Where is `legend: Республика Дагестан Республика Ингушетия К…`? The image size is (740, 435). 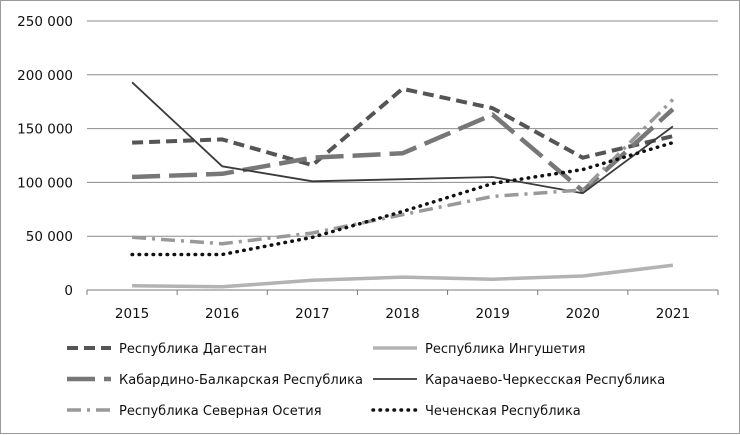 legend: Республика Дагестан Республика Ингушетия К… is located at coordinates (366, 380).